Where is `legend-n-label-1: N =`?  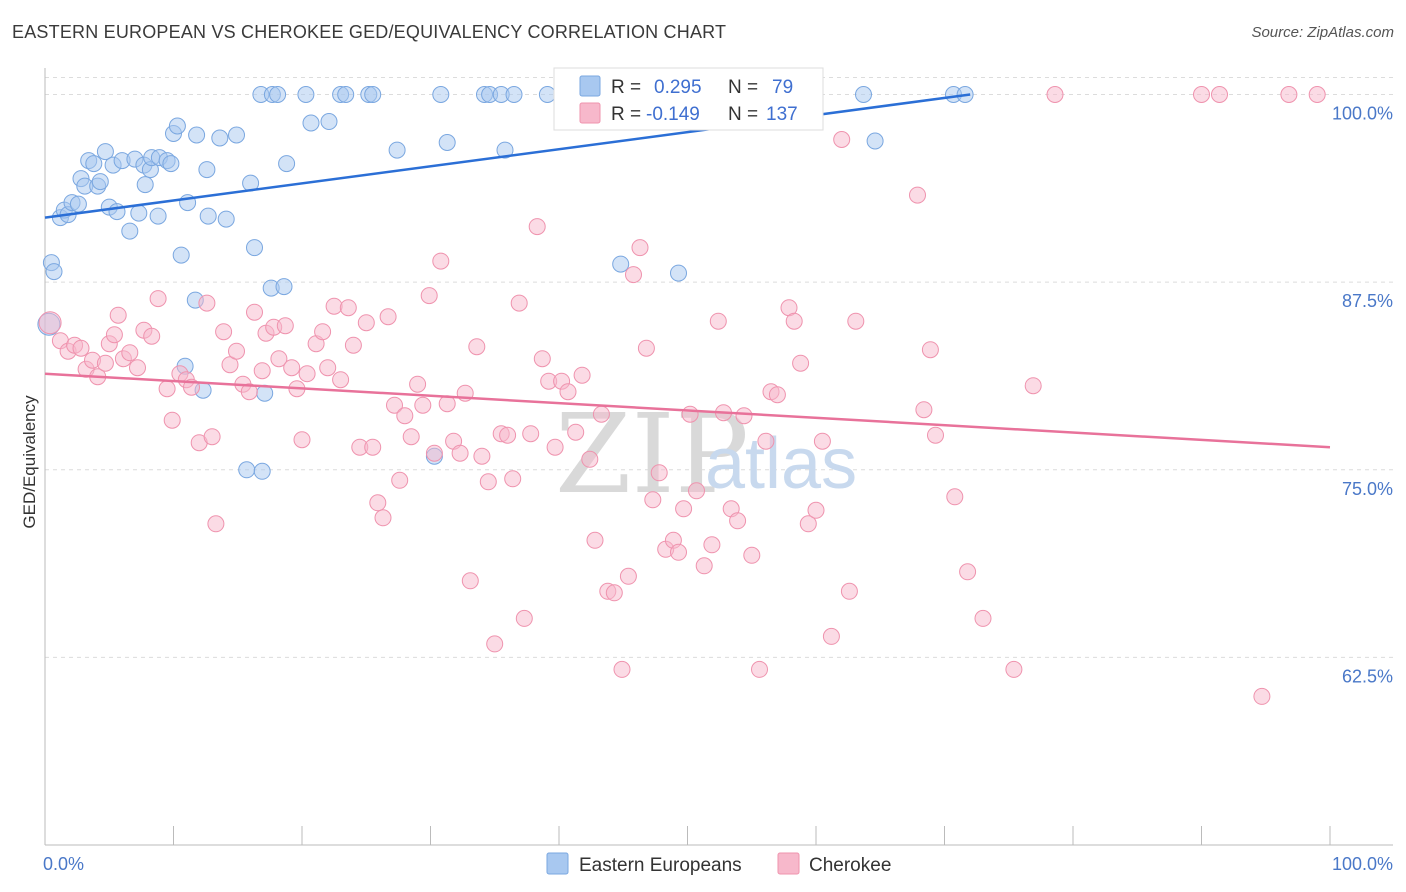
legend-n-label-1: N = is located at coordinates (743, 87).